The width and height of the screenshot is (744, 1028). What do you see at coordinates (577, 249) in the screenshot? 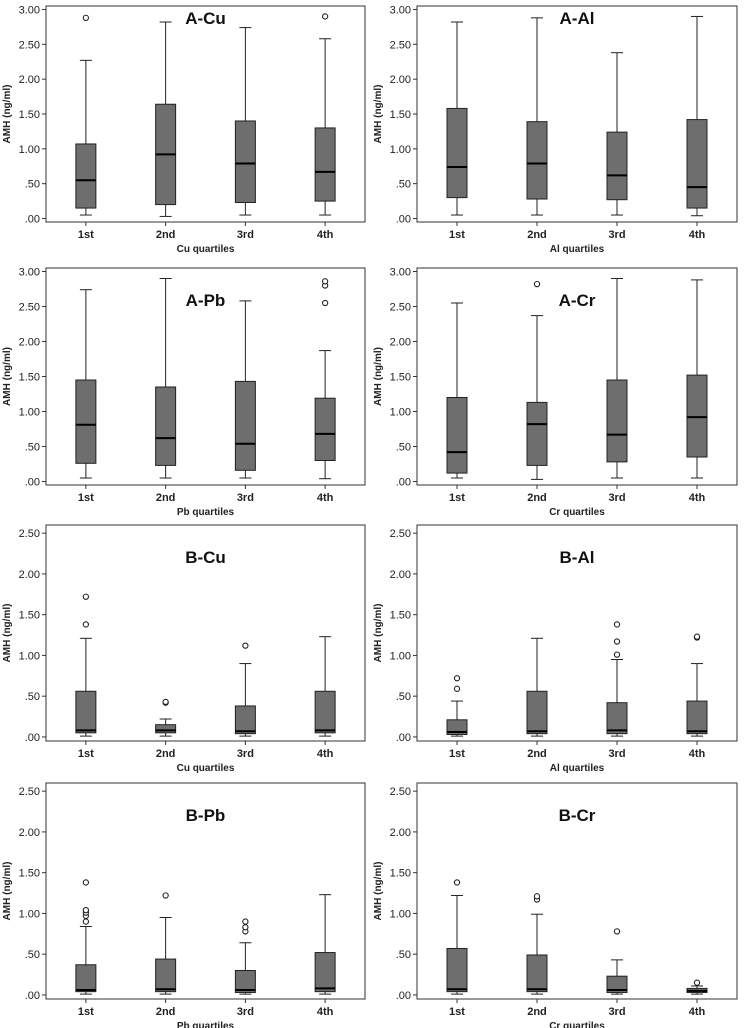
I see `x-axis-label: Al quartiles` at bounding box center [577, 249].